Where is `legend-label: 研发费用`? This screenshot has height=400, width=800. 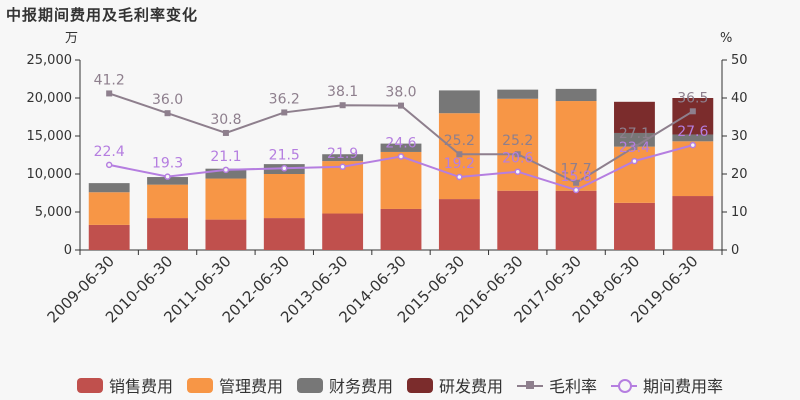
legend-label: 研发费用 is located at coordinates (471, 386).